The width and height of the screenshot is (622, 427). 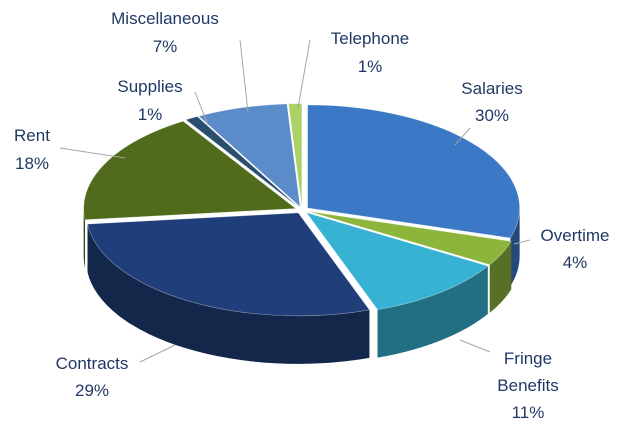 What do you see at coordinates (528, 372) in the screenshot?
I see `category-label: Fringe Benefits` at bounding box center [528, 372].